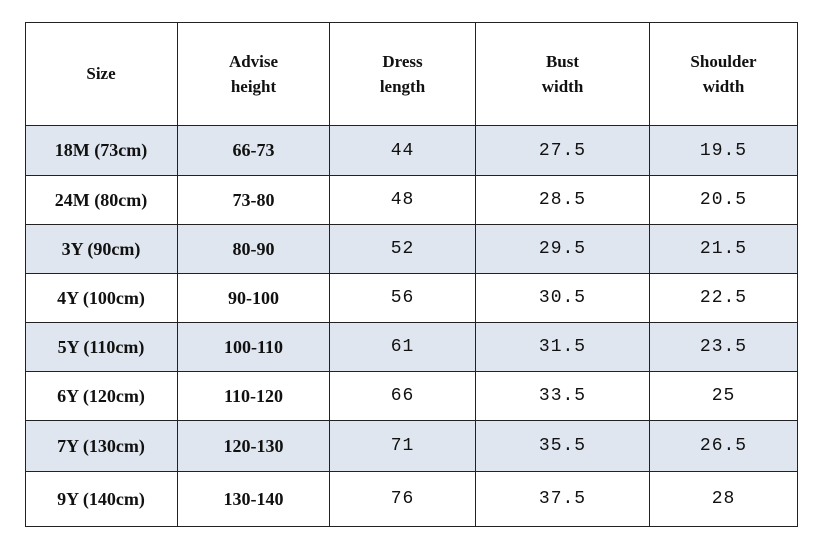 Image resolution: width=828 pixels, height=553 pixels. What do you see at coordinates (724, 200) in the screenshot?
I see `body-cell: 20.5` at bounding box center [724, 200].